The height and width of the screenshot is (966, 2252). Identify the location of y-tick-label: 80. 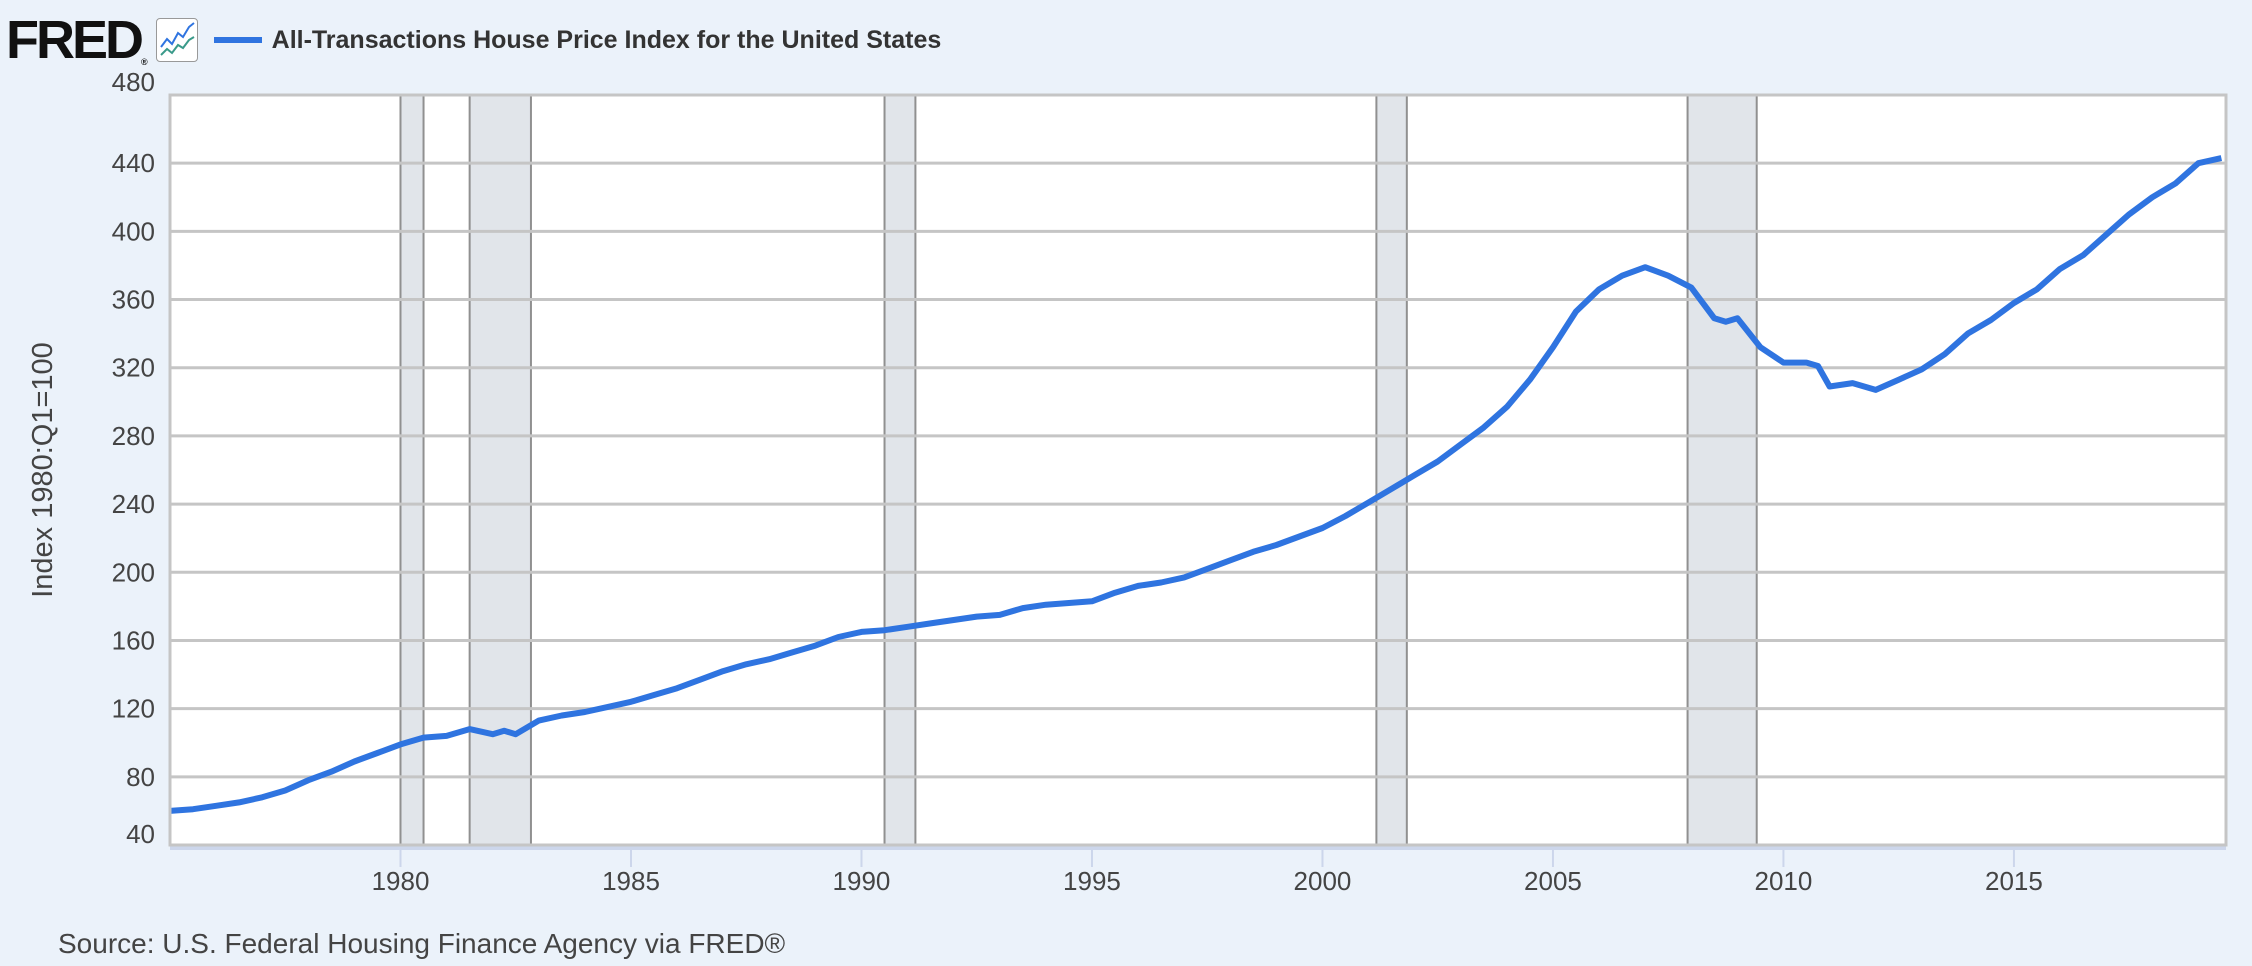
(140, 777).